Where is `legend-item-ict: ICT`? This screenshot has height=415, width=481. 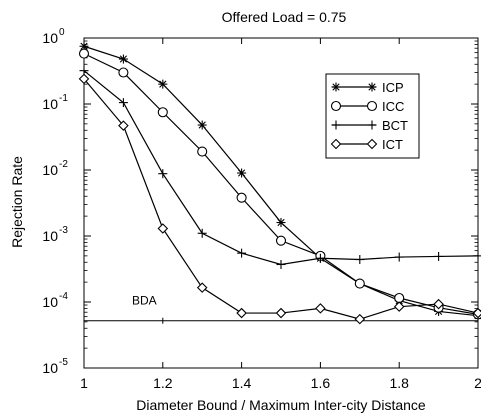
legend-item-ict: ICT is located at coordinates (366, 144).